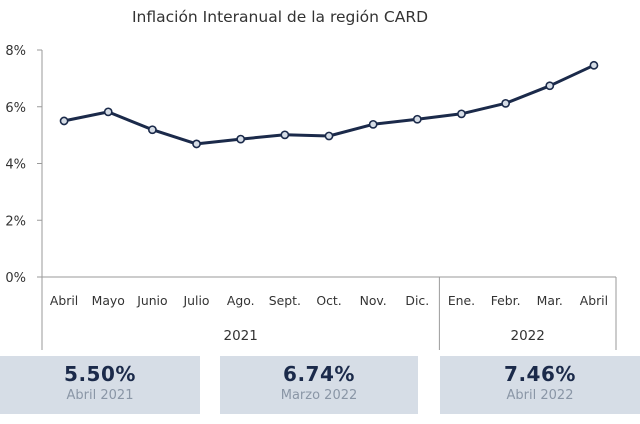 Image resolution: width=640 pixels, height=424 pixels. What do you see at coordinates (506, 300) in the screenshot?
I see `x-tick-label: Febr.` at bounding box center [506, 300].